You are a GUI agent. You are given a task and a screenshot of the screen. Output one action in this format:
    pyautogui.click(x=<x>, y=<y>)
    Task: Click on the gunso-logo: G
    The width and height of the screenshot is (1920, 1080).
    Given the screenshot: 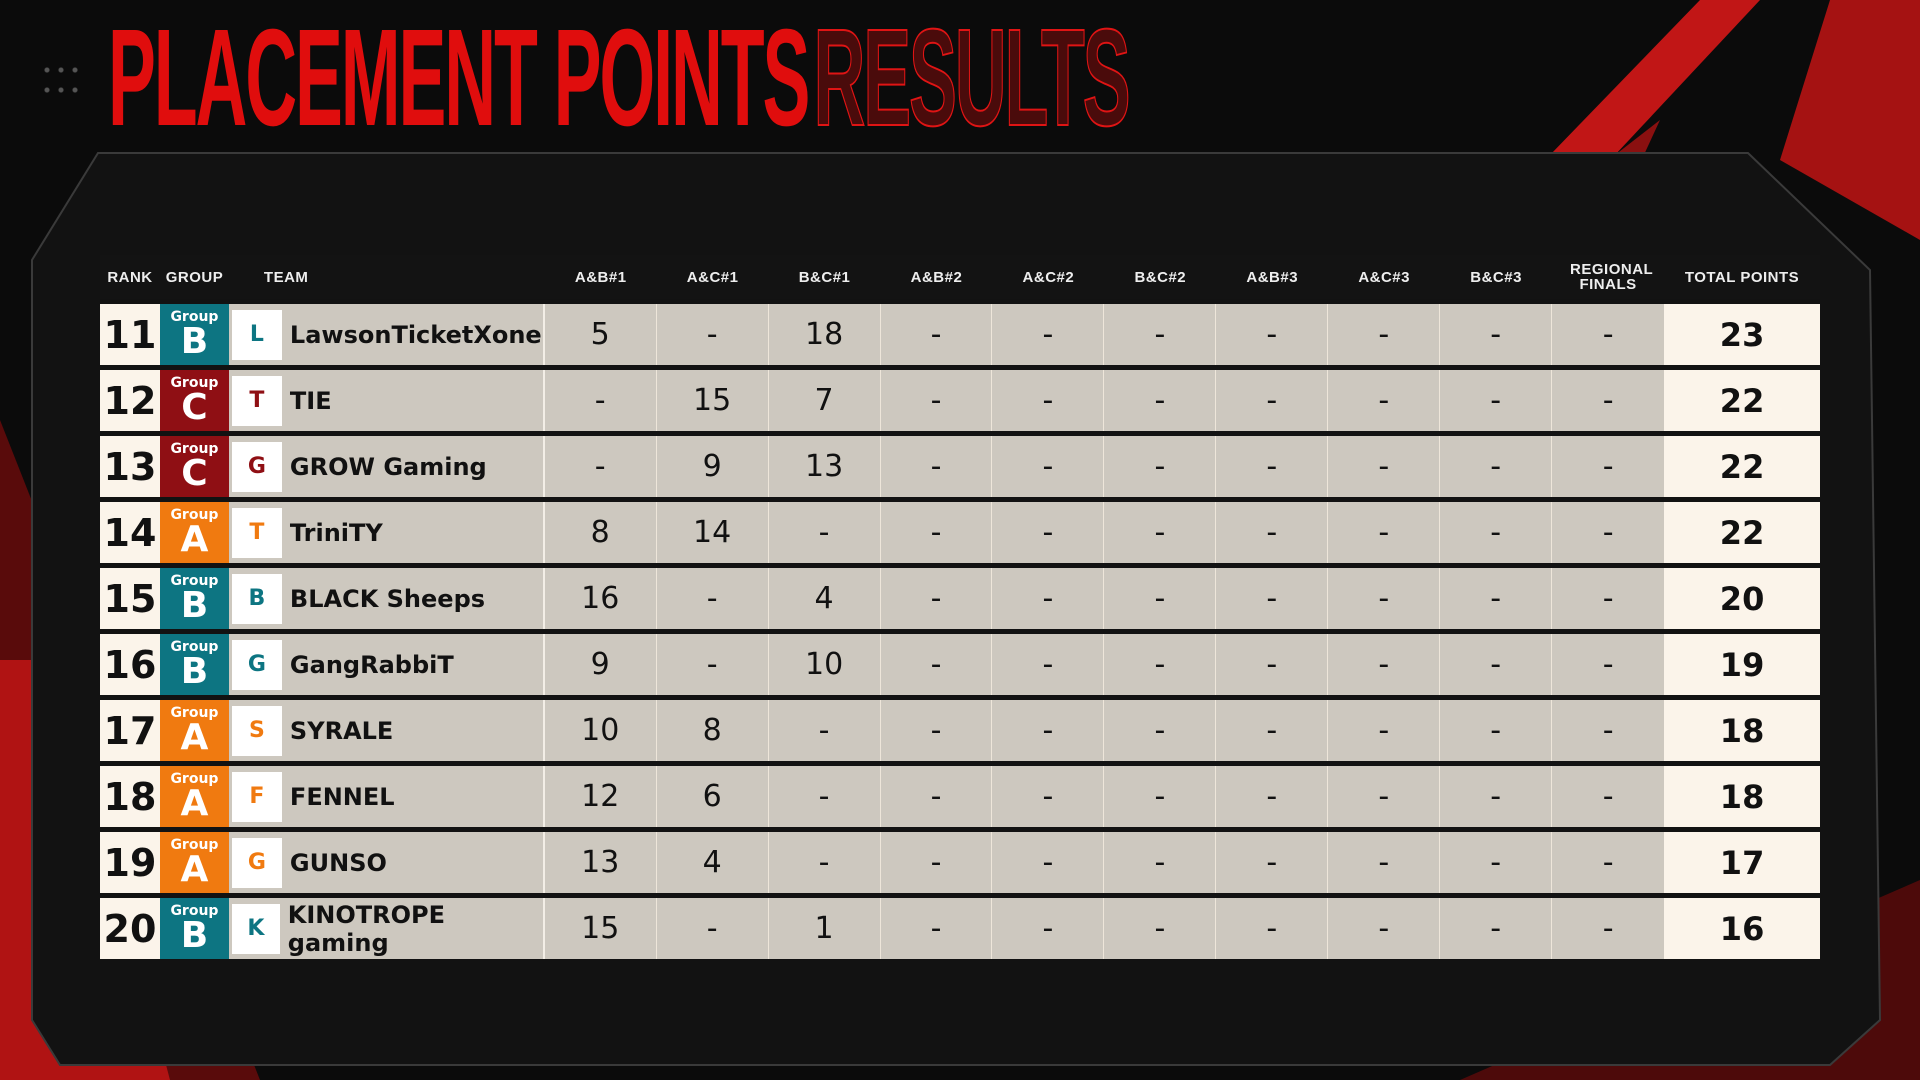 What is the action you would take?
    pyautogui.click(x=256, y=862)
    